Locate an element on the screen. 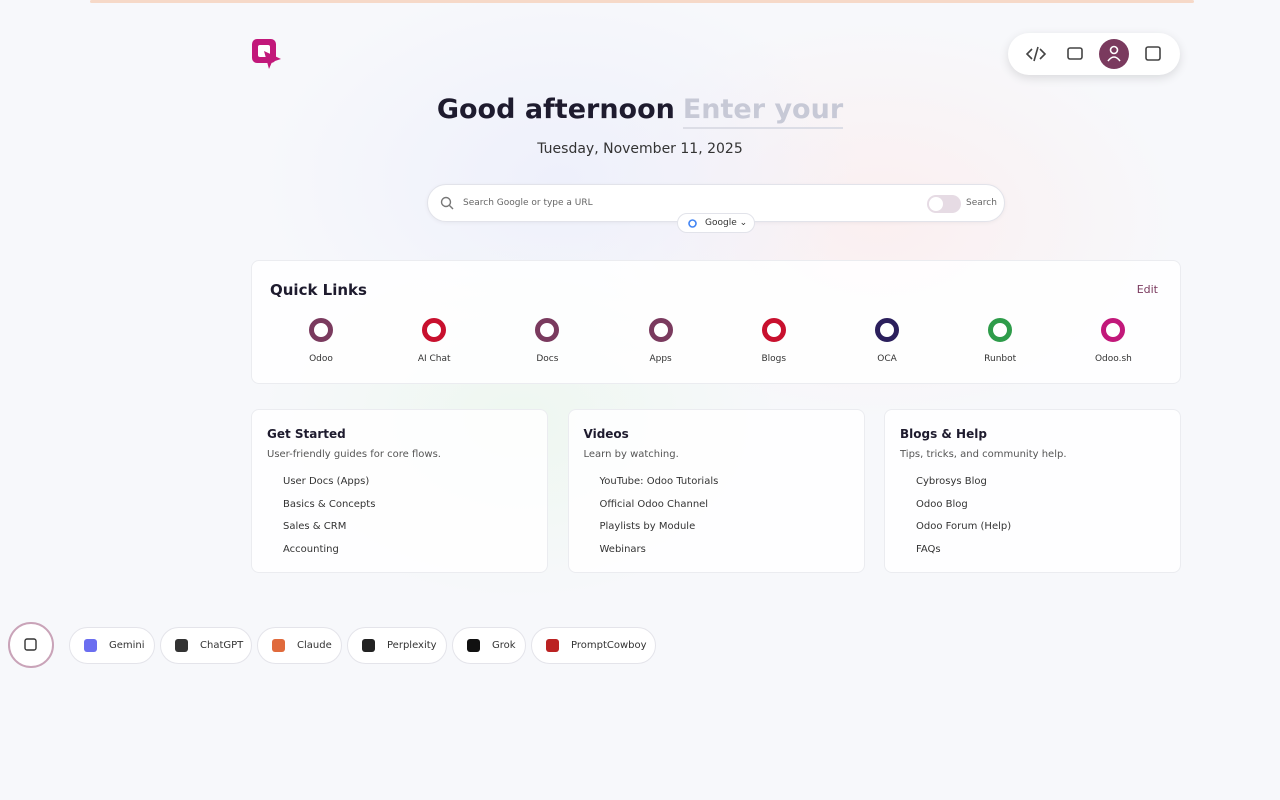  ai-tool-button: Grok is located at coordinates (489, 645).